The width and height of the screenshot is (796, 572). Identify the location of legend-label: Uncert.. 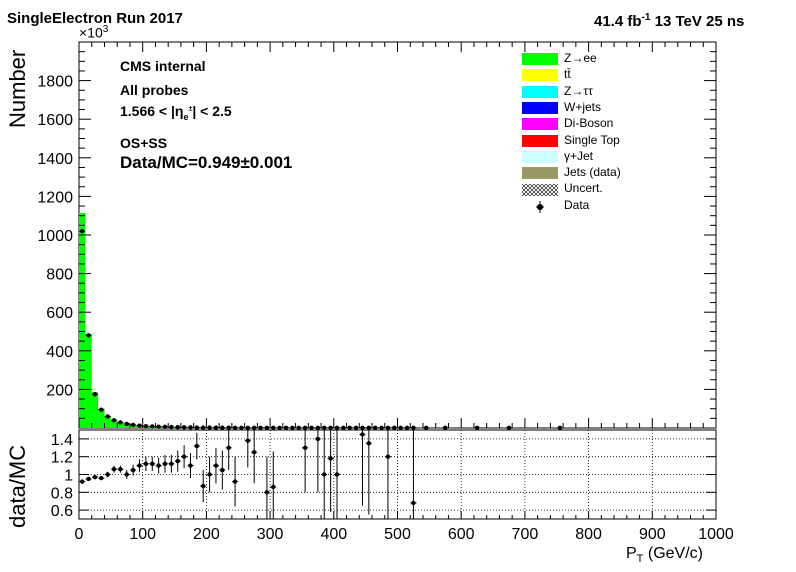
(583, 188).